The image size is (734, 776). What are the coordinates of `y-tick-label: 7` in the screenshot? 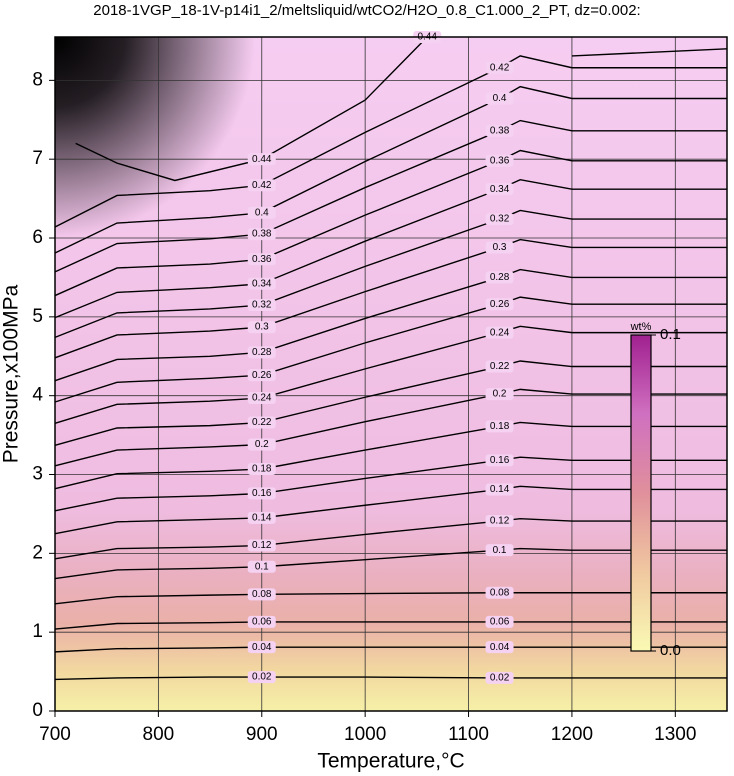 It's located at (37, 158).